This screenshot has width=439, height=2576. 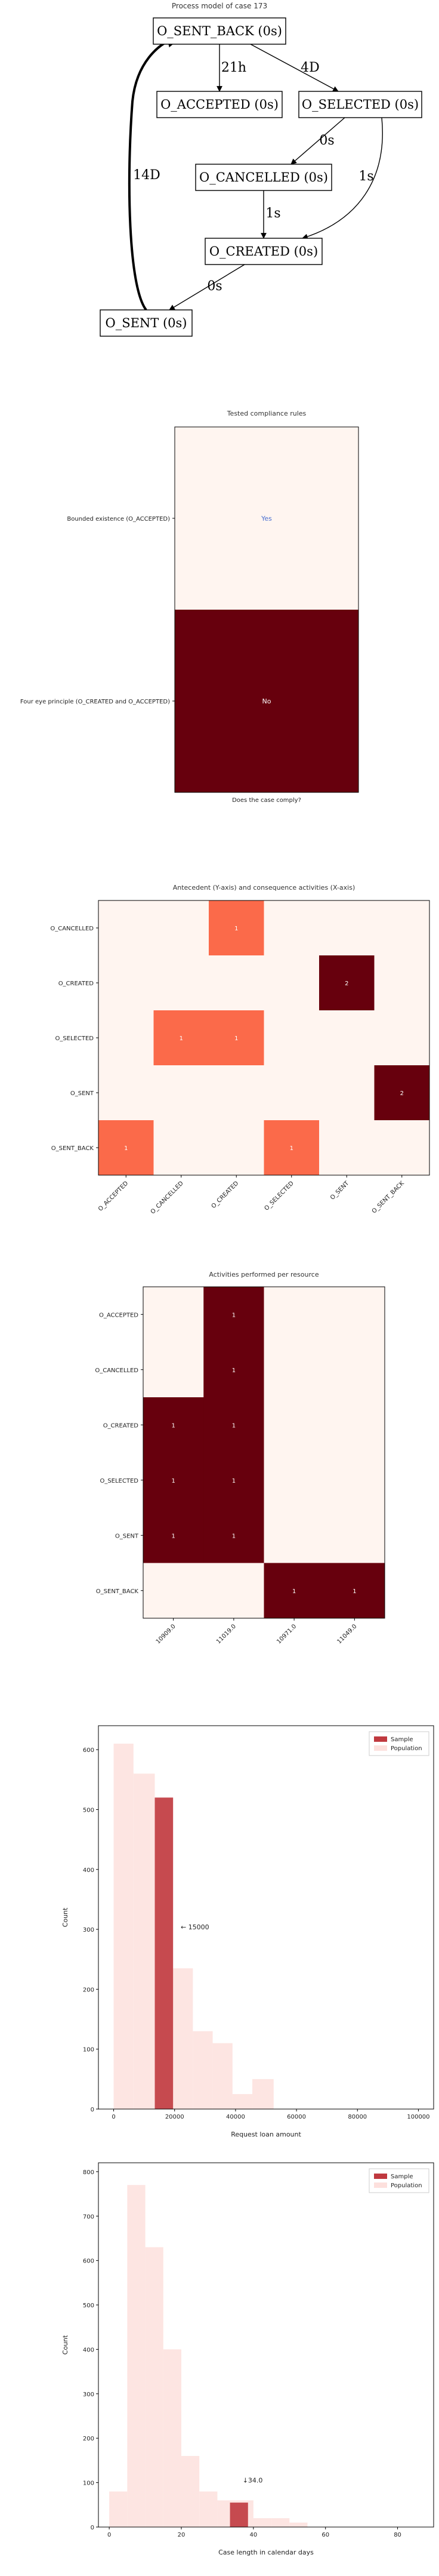 I want to click on loan-y-tick-label: 100, so click(x=88, y=2050).